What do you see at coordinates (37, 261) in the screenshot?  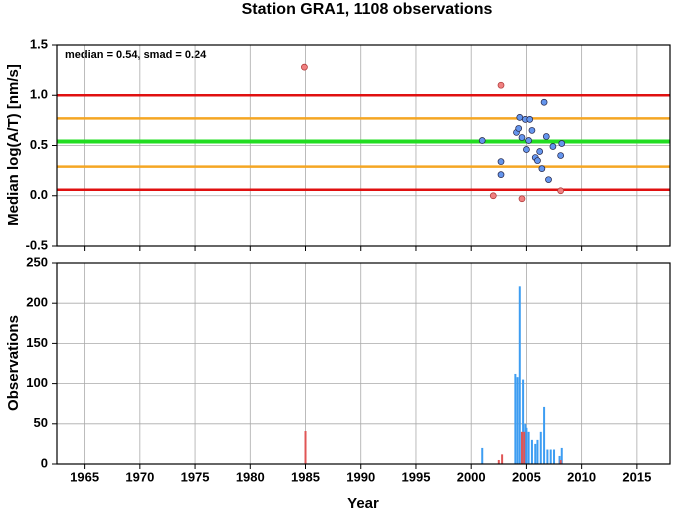 I see `y-tick-label: 250` at bounding box center [37, 261].